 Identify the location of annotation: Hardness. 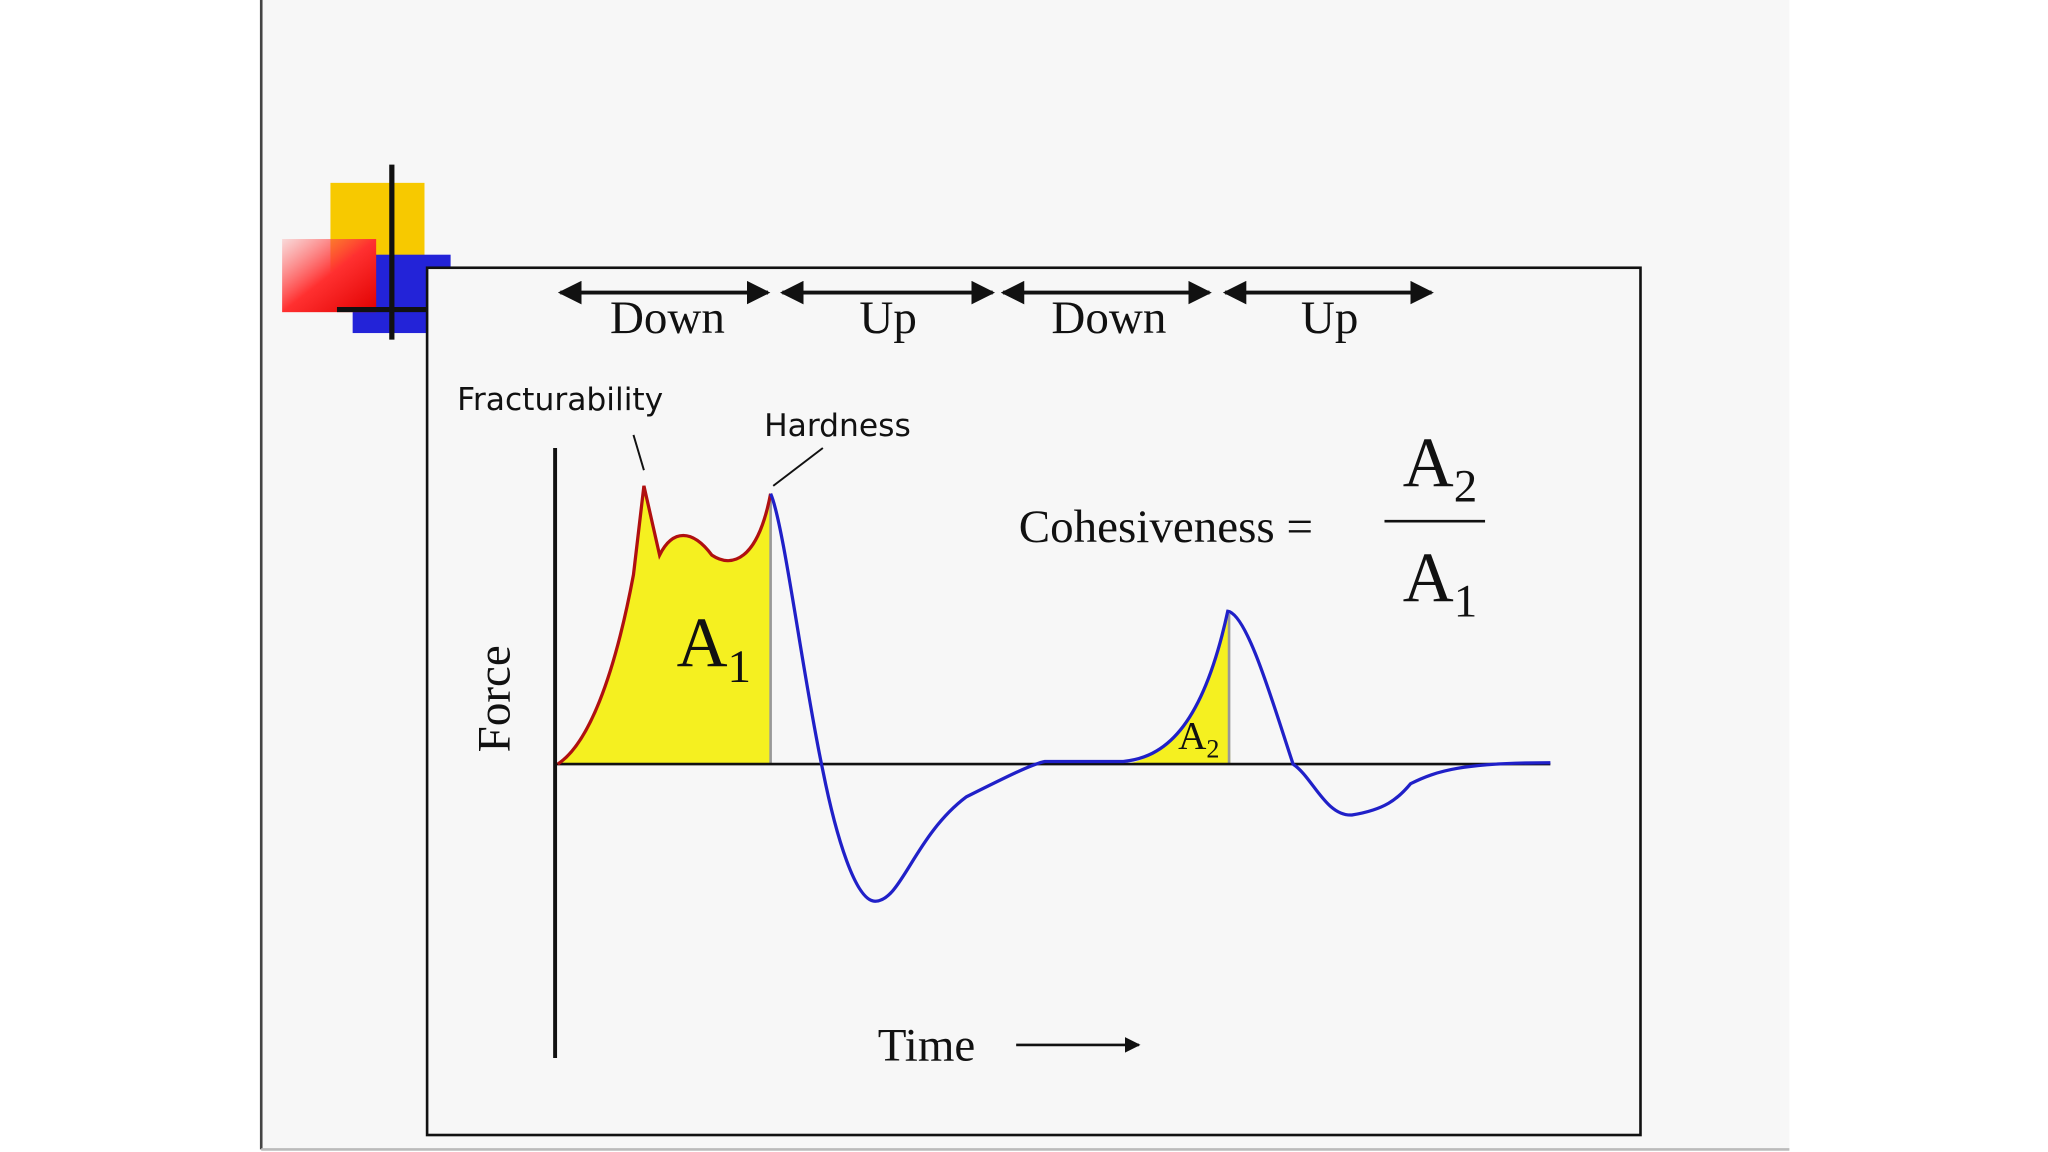
(837, 426).